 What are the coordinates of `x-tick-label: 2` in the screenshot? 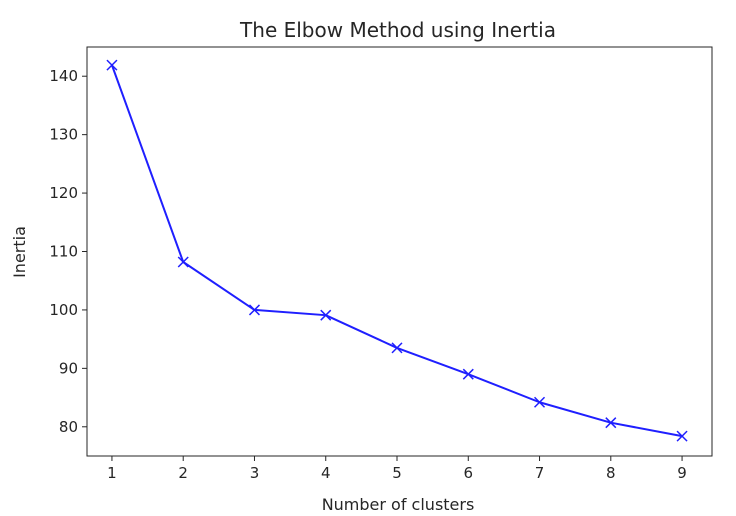 It's located at (183, 473).